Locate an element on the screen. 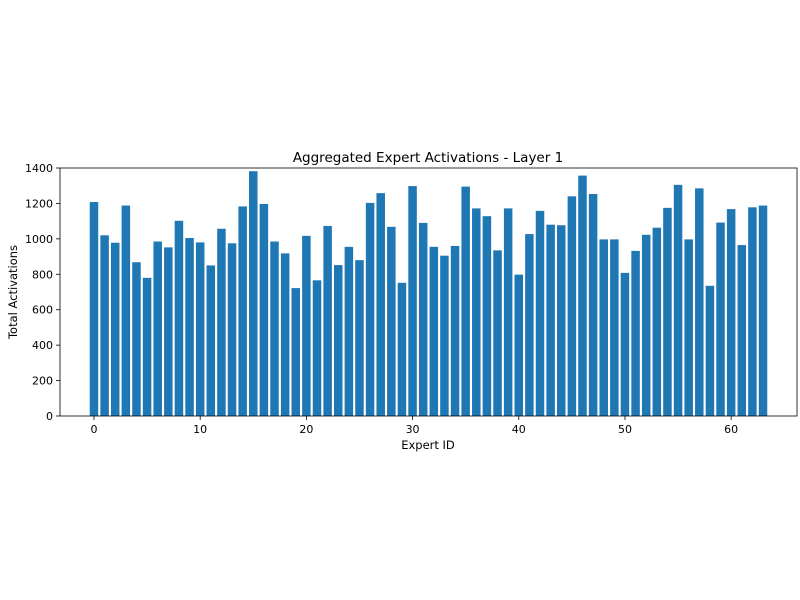  y-tick-label: 200 is located at coordinates (42, 381).